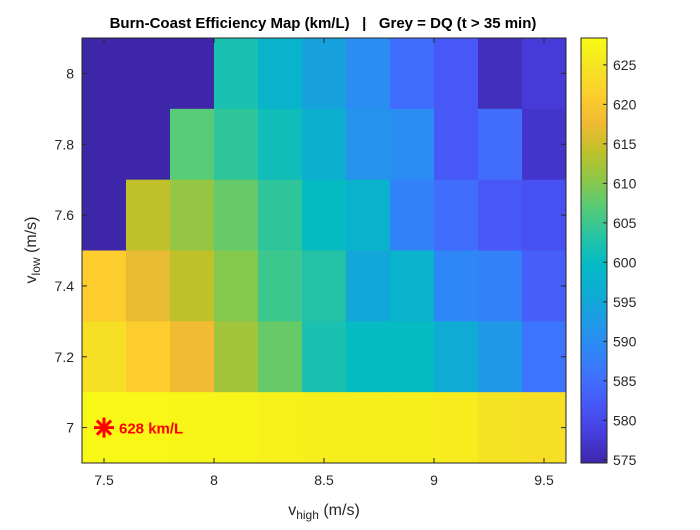 The width and height of the screenshot is (700, 530). Describe the element at coordinates (625, 104) in the screenshot. I see `colorbar-tick-label: 620` at that location.